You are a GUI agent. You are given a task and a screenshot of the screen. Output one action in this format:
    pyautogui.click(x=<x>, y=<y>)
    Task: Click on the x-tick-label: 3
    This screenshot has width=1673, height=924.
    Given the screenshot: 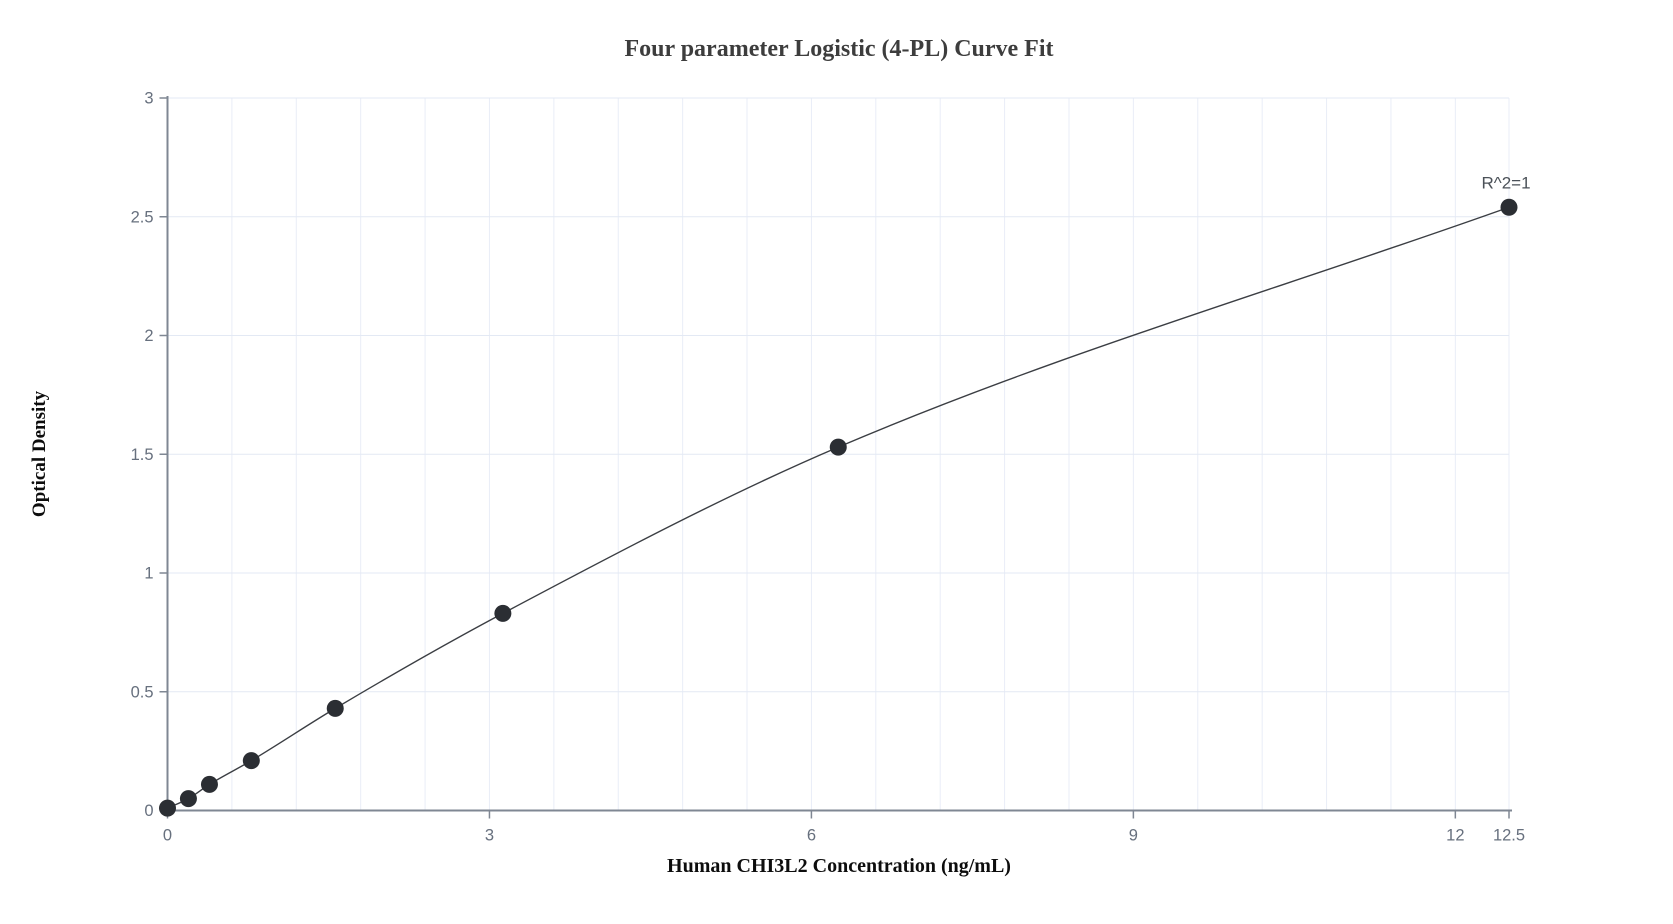 What is the action you would take?
    pyautogui.click(x=489, y=836)
    